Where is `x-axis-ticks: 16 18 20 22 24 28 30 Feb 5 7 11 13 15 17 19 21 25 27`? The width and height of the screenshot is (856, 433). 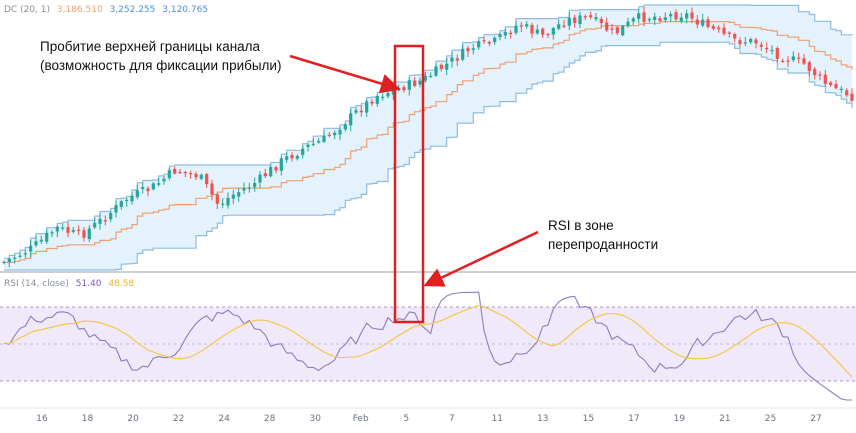 x-axis-ticks: 16 18 20 22 24 28 30 Feb 5 7 11 13 15 17 19 21 25 27 is located at coordinates (428, 419).